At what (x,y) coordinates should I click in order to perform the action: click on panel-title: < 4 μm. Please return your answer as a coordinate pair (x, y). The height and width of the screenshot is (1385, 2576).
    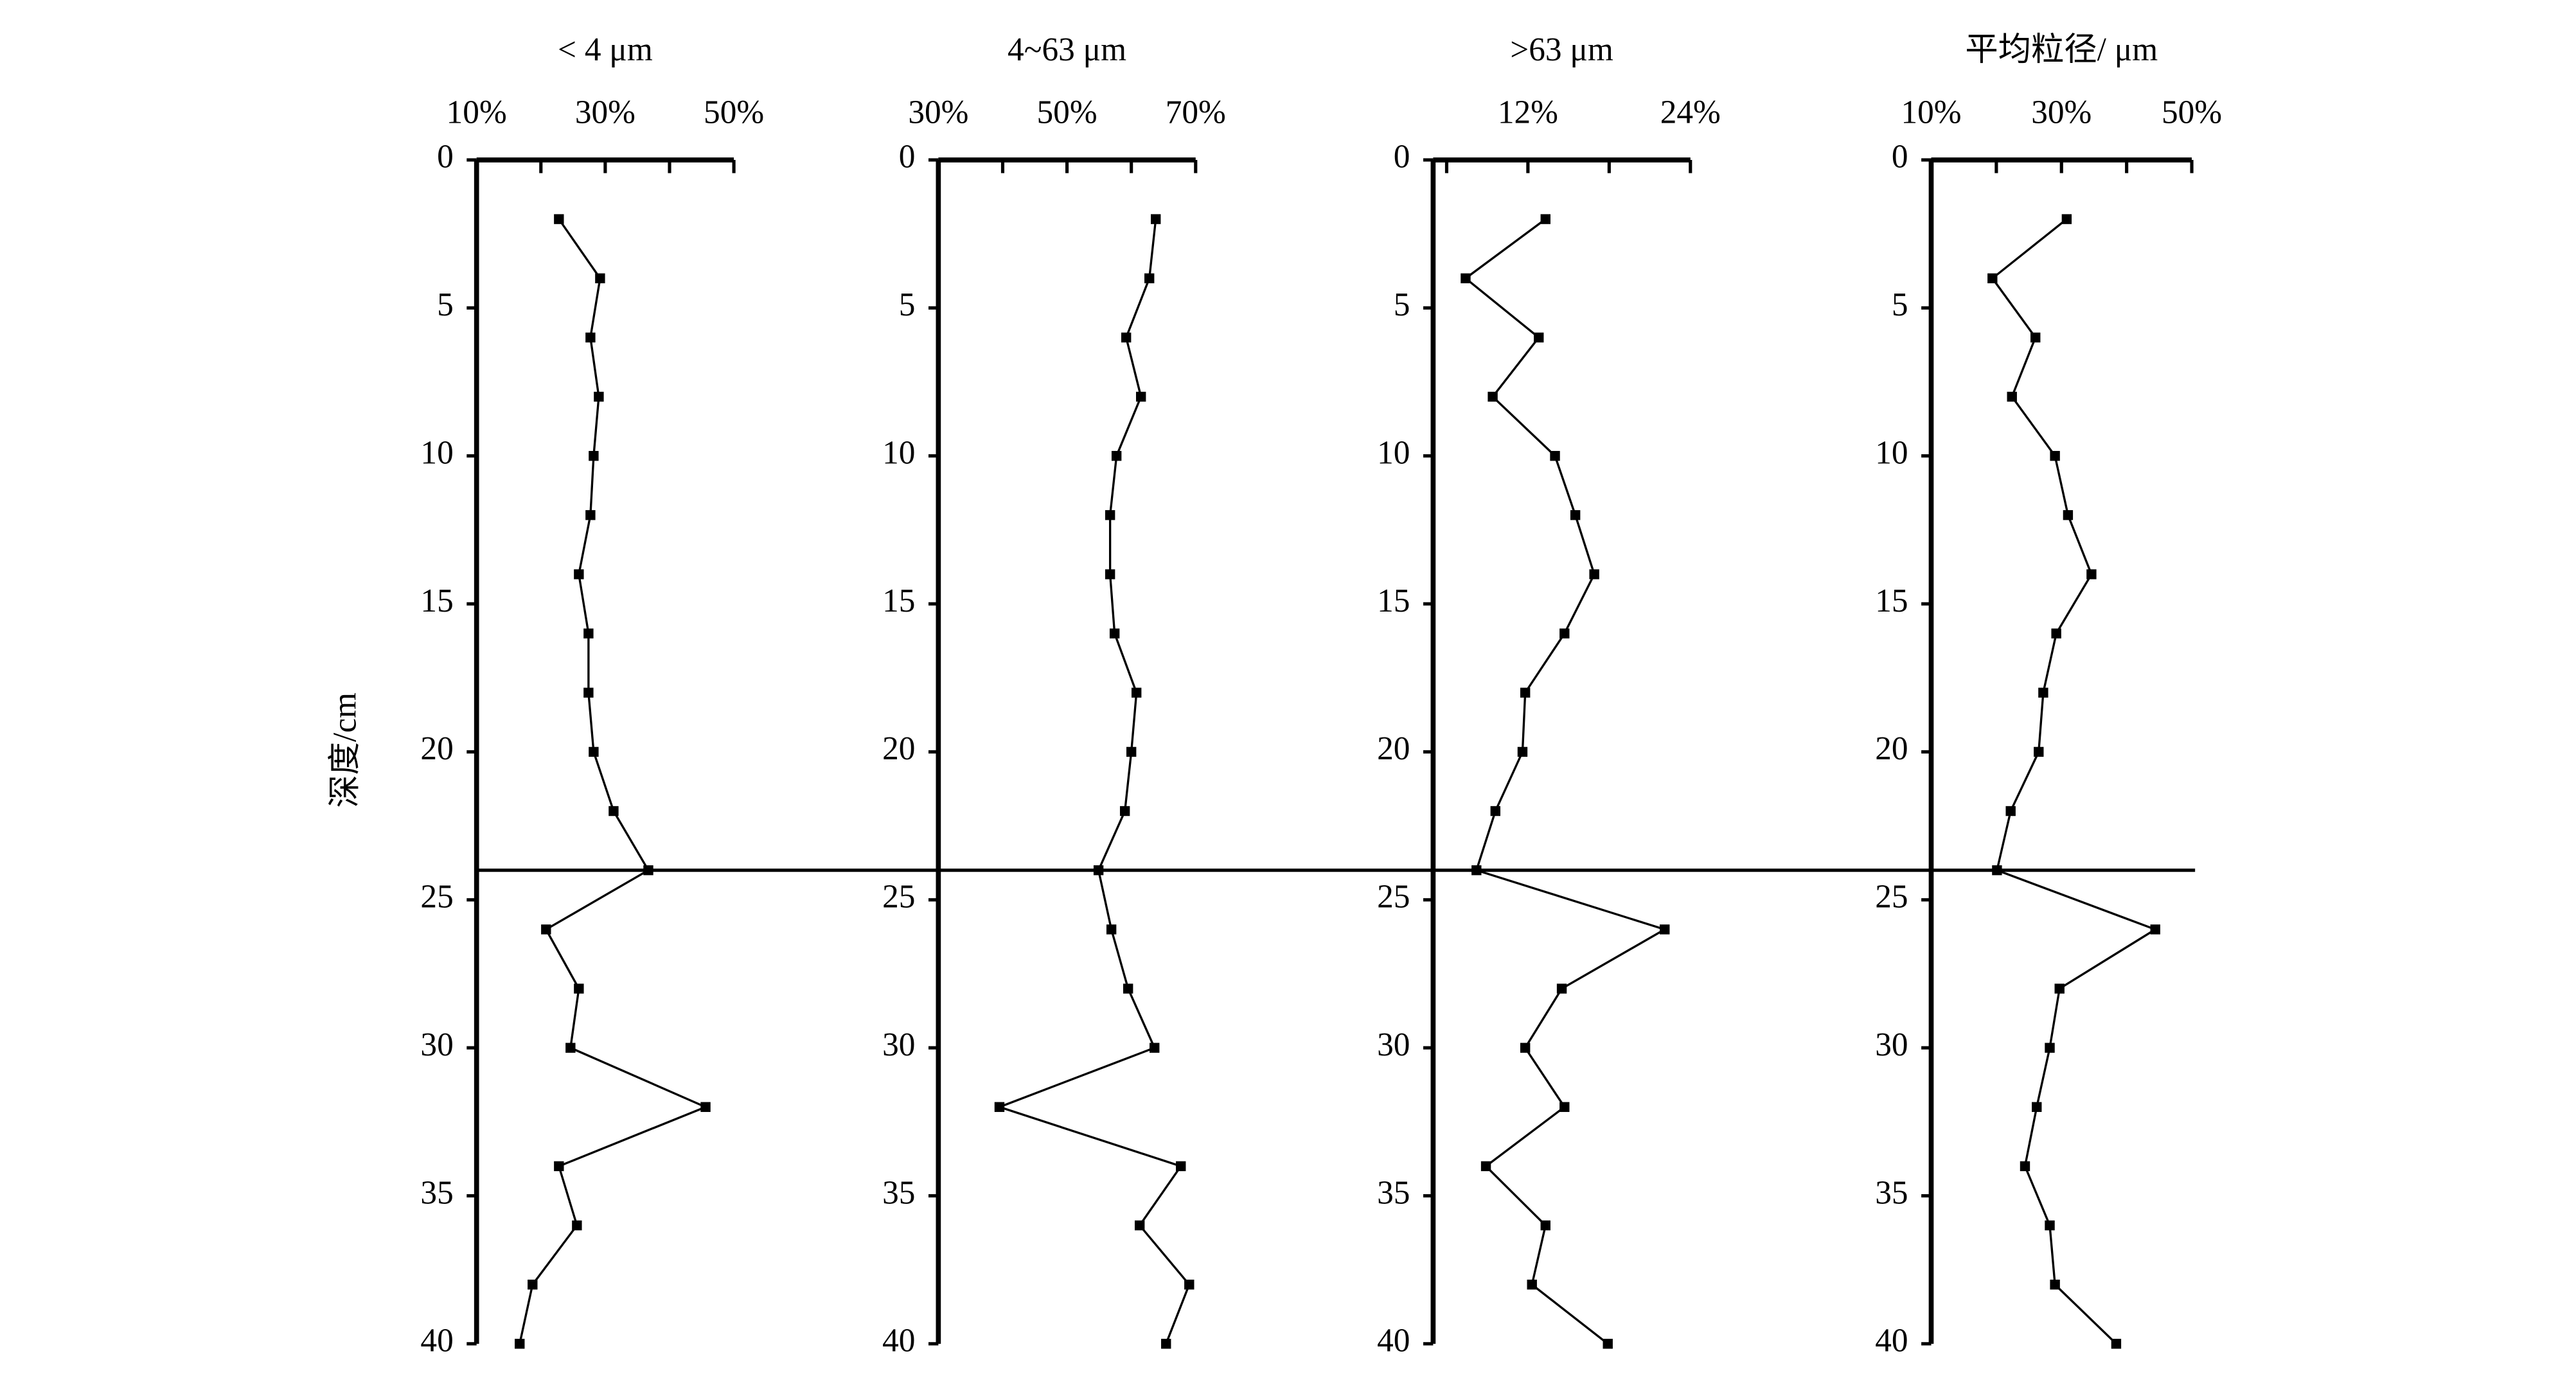
    Looking at the image, I should click on (605, 49).